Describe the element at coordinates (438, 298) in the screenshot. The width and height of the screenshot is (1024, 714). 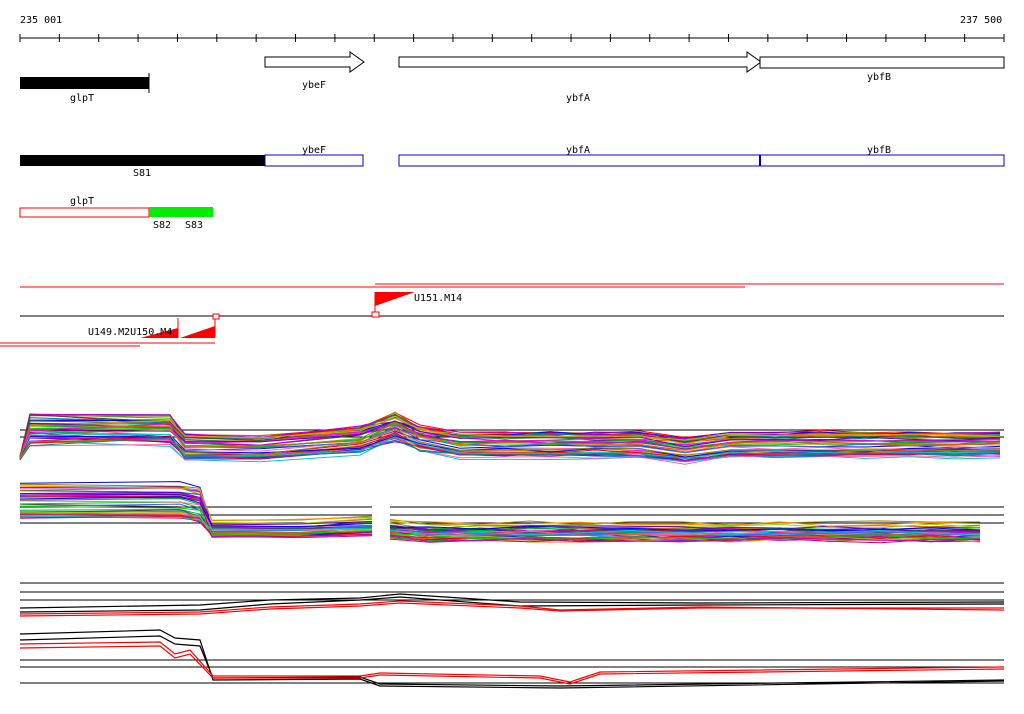
I see `primer-U151-label: U151.M14` at that location.